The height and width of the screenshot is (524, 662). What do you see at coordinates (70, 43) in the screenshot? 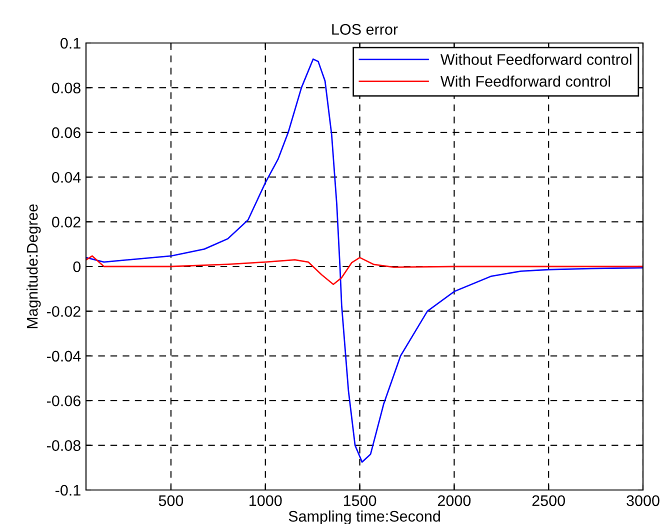
I see `y-tick-label: 0.1` at bounding box center [70, 43].